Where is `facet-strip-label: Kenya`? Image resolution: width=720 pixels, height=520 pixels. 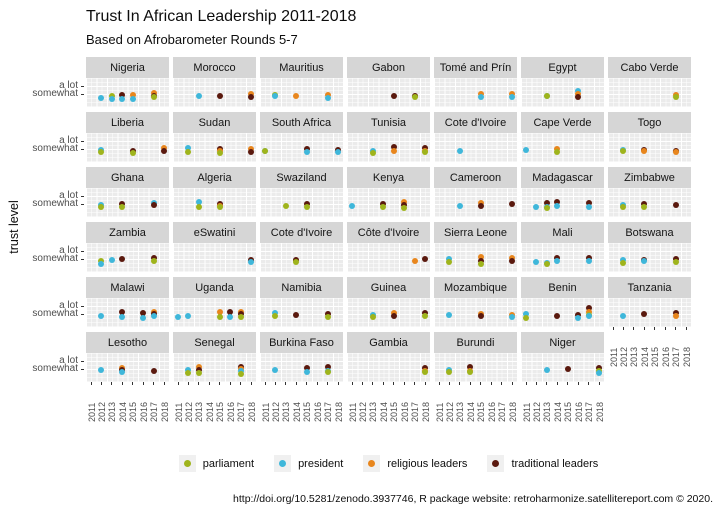 facet-strip-label: Kenya is located at coordinates (388, 177).